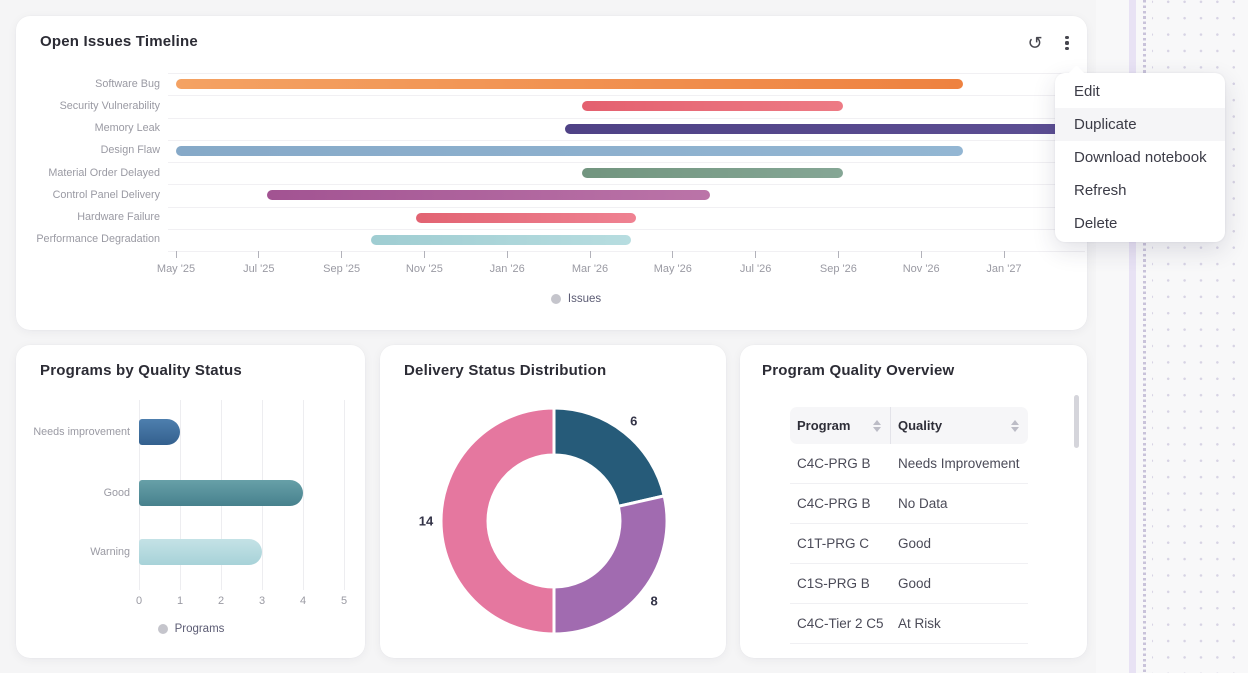 The width and height of the screenshot is (1248, 673). I want to click on timeline-bar-hardware-failure, so click(526, 217).